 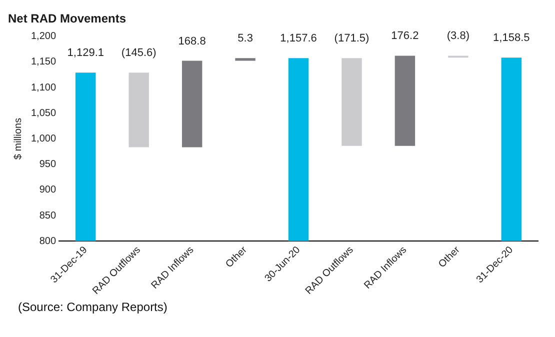 I want to click on y-axis-title: $ millions, so click(x=18, y=139).